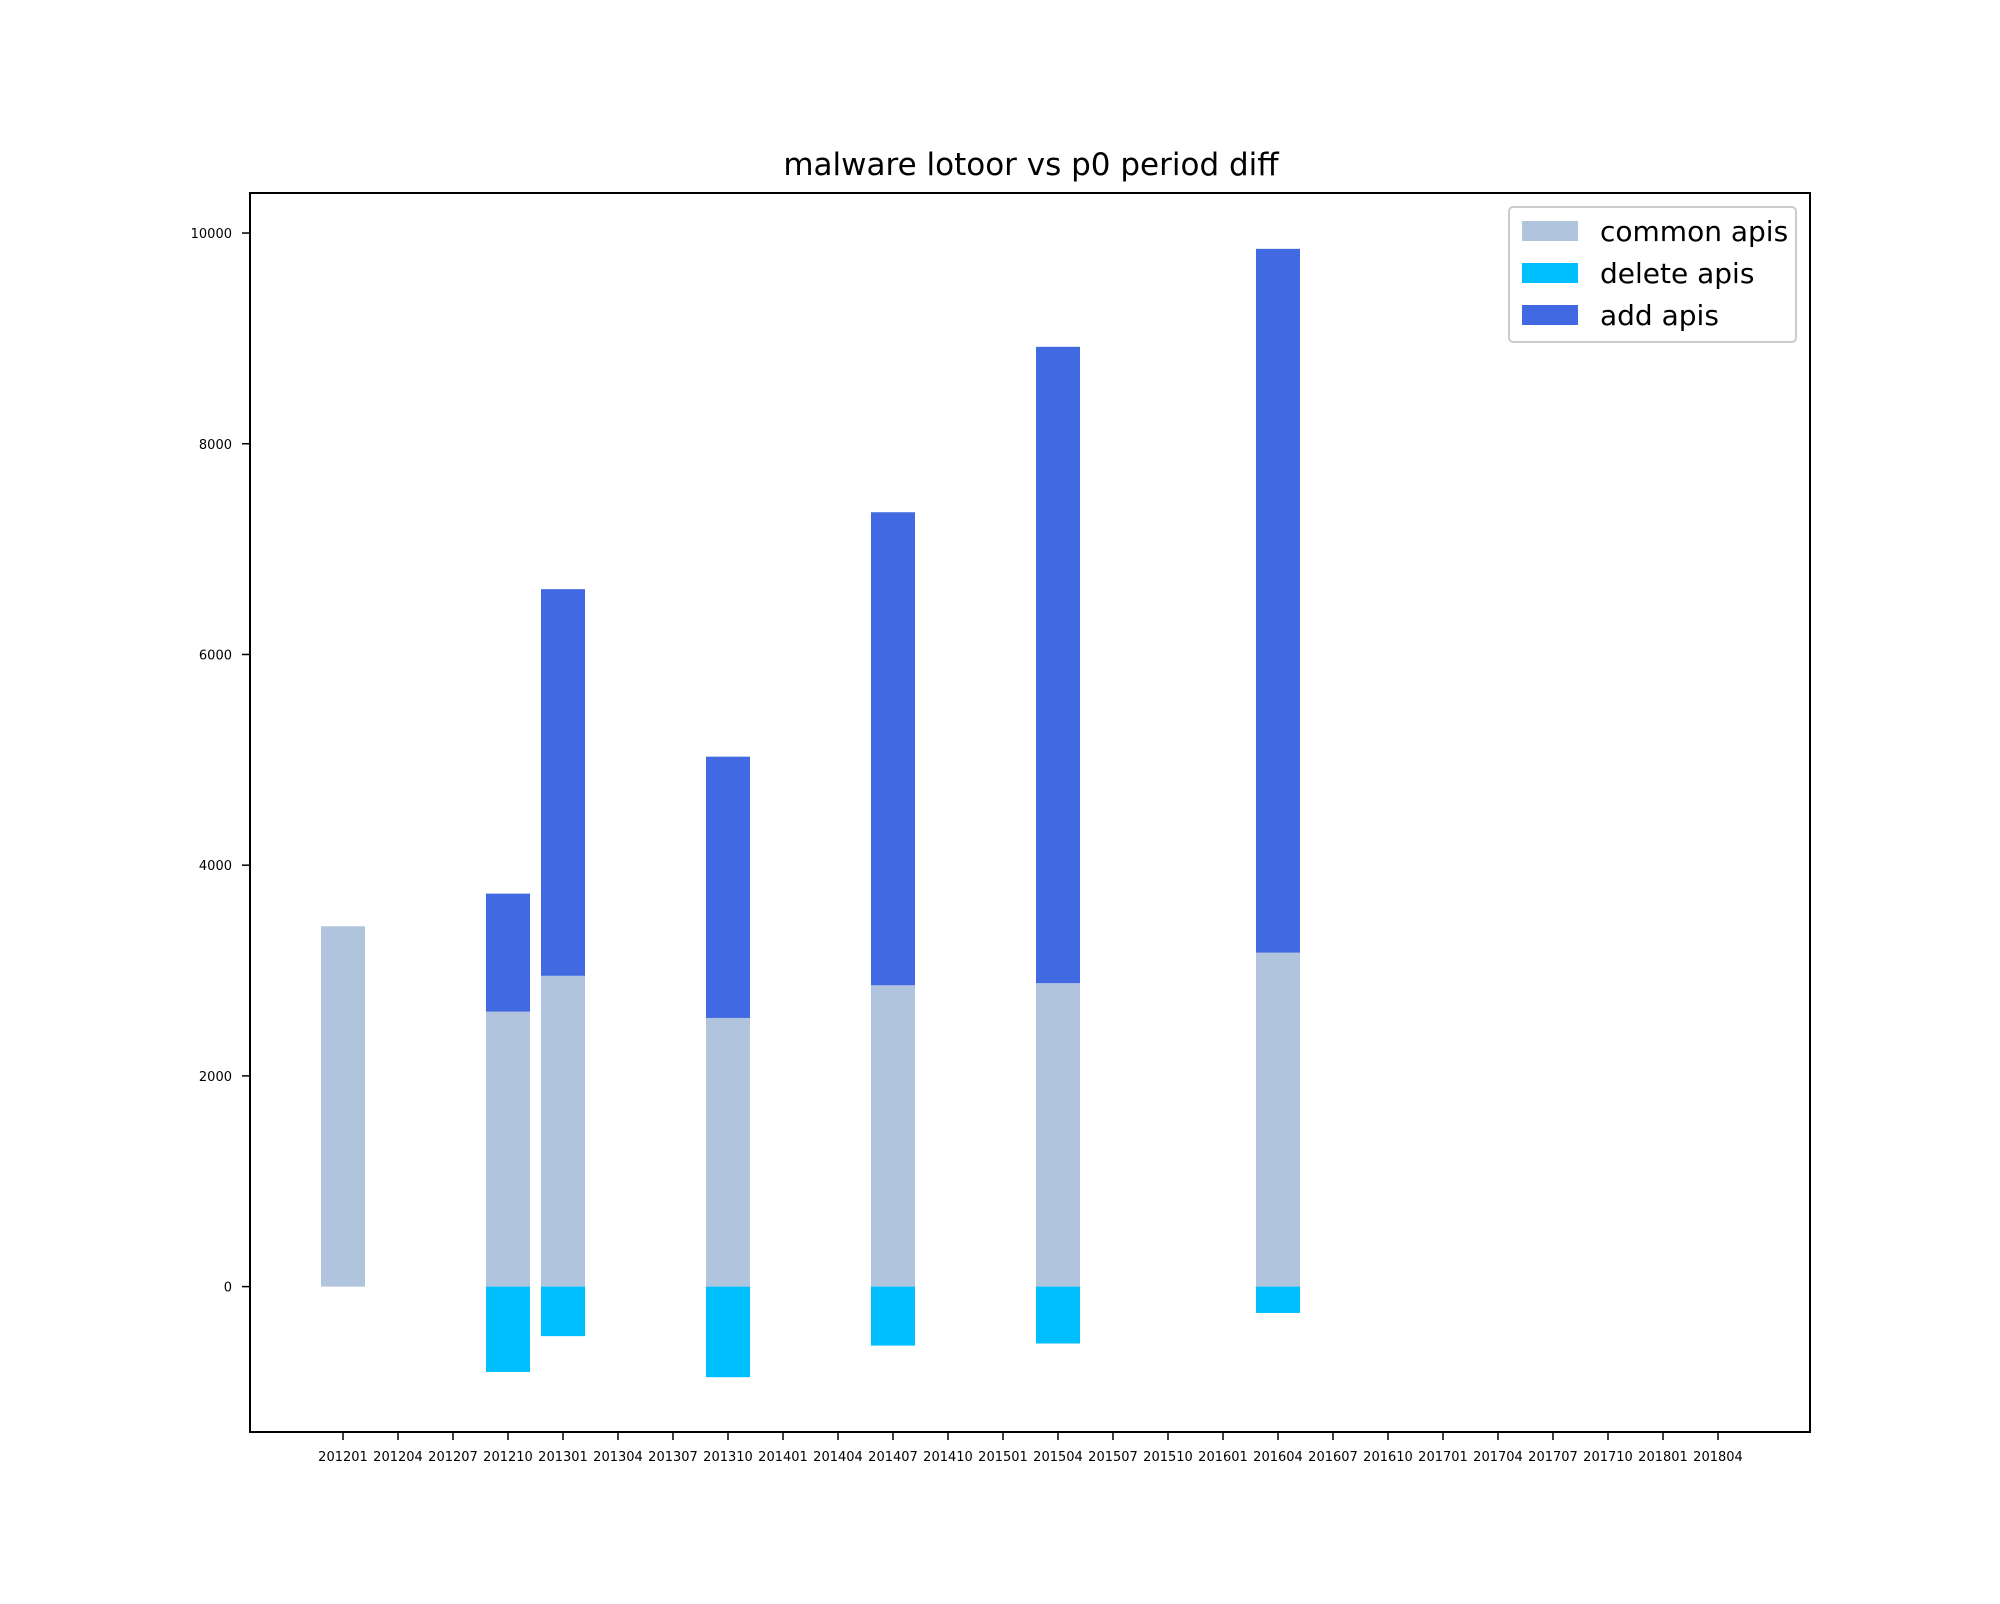  Describe the element at coordinates (215, 445) in the screenshot. I see `y-tick-label: 8000` at that location.